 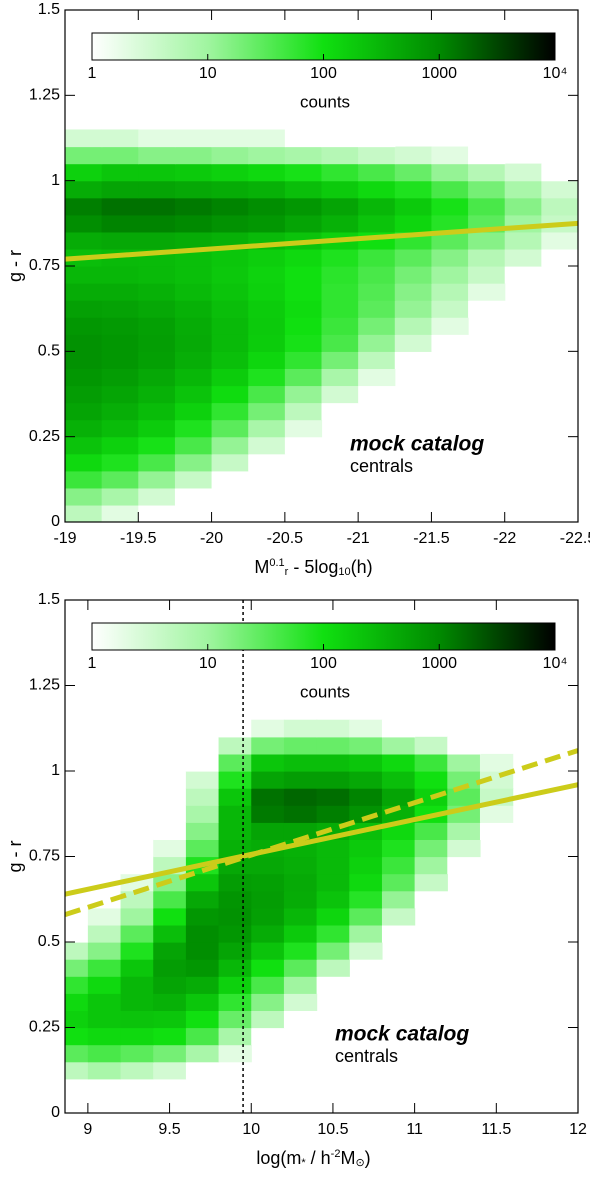 I want to click on x-tick-label: -19.5, so click(x=138, y=538).